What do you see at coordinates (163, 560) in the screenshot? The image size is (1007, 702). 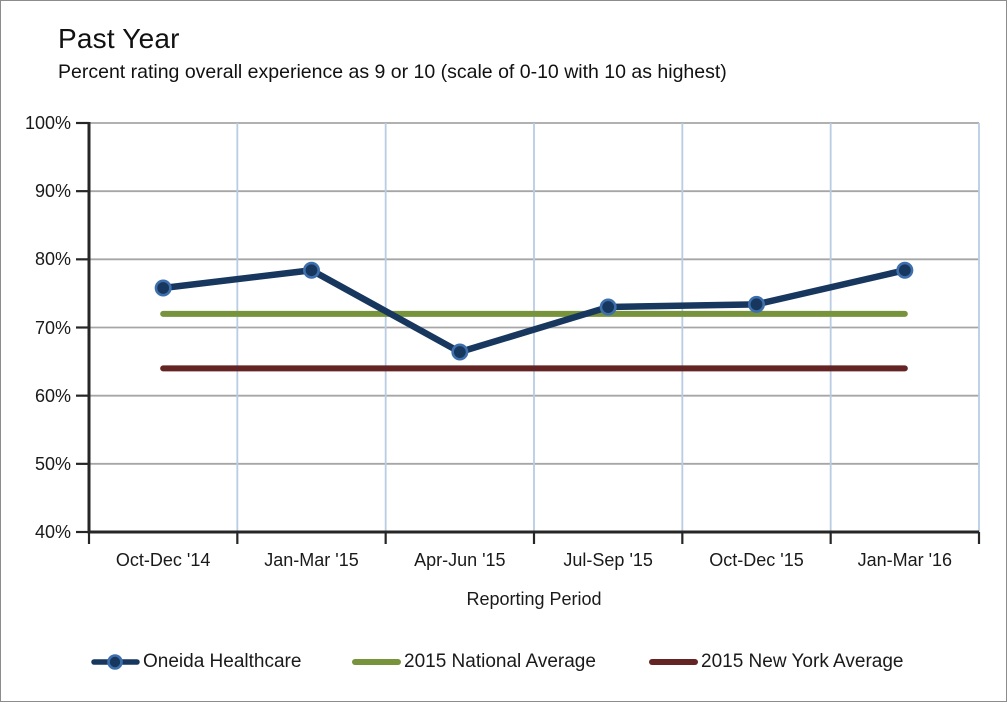 I see `x-tick-label: Oct-Dec '14` at bounding box center [163, 560].